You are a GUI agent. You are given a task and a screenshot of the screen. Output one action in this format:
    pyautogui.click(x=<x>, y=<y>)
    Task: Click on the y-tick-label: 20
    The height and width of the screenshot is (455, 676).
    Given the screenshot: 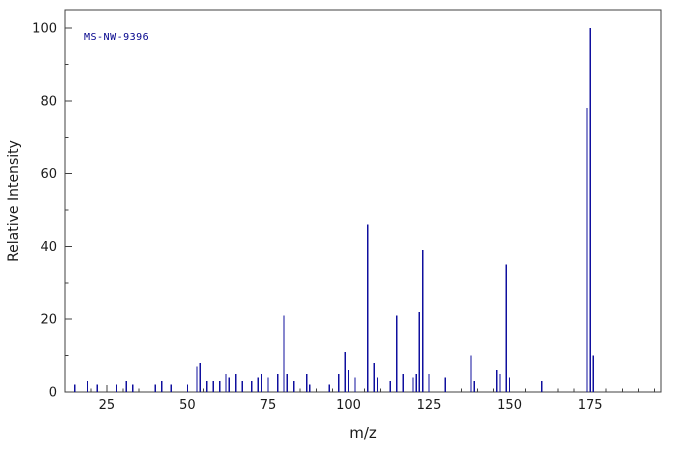 What is the action you would take?
    pyautogui.click(x=48, y=320)
    